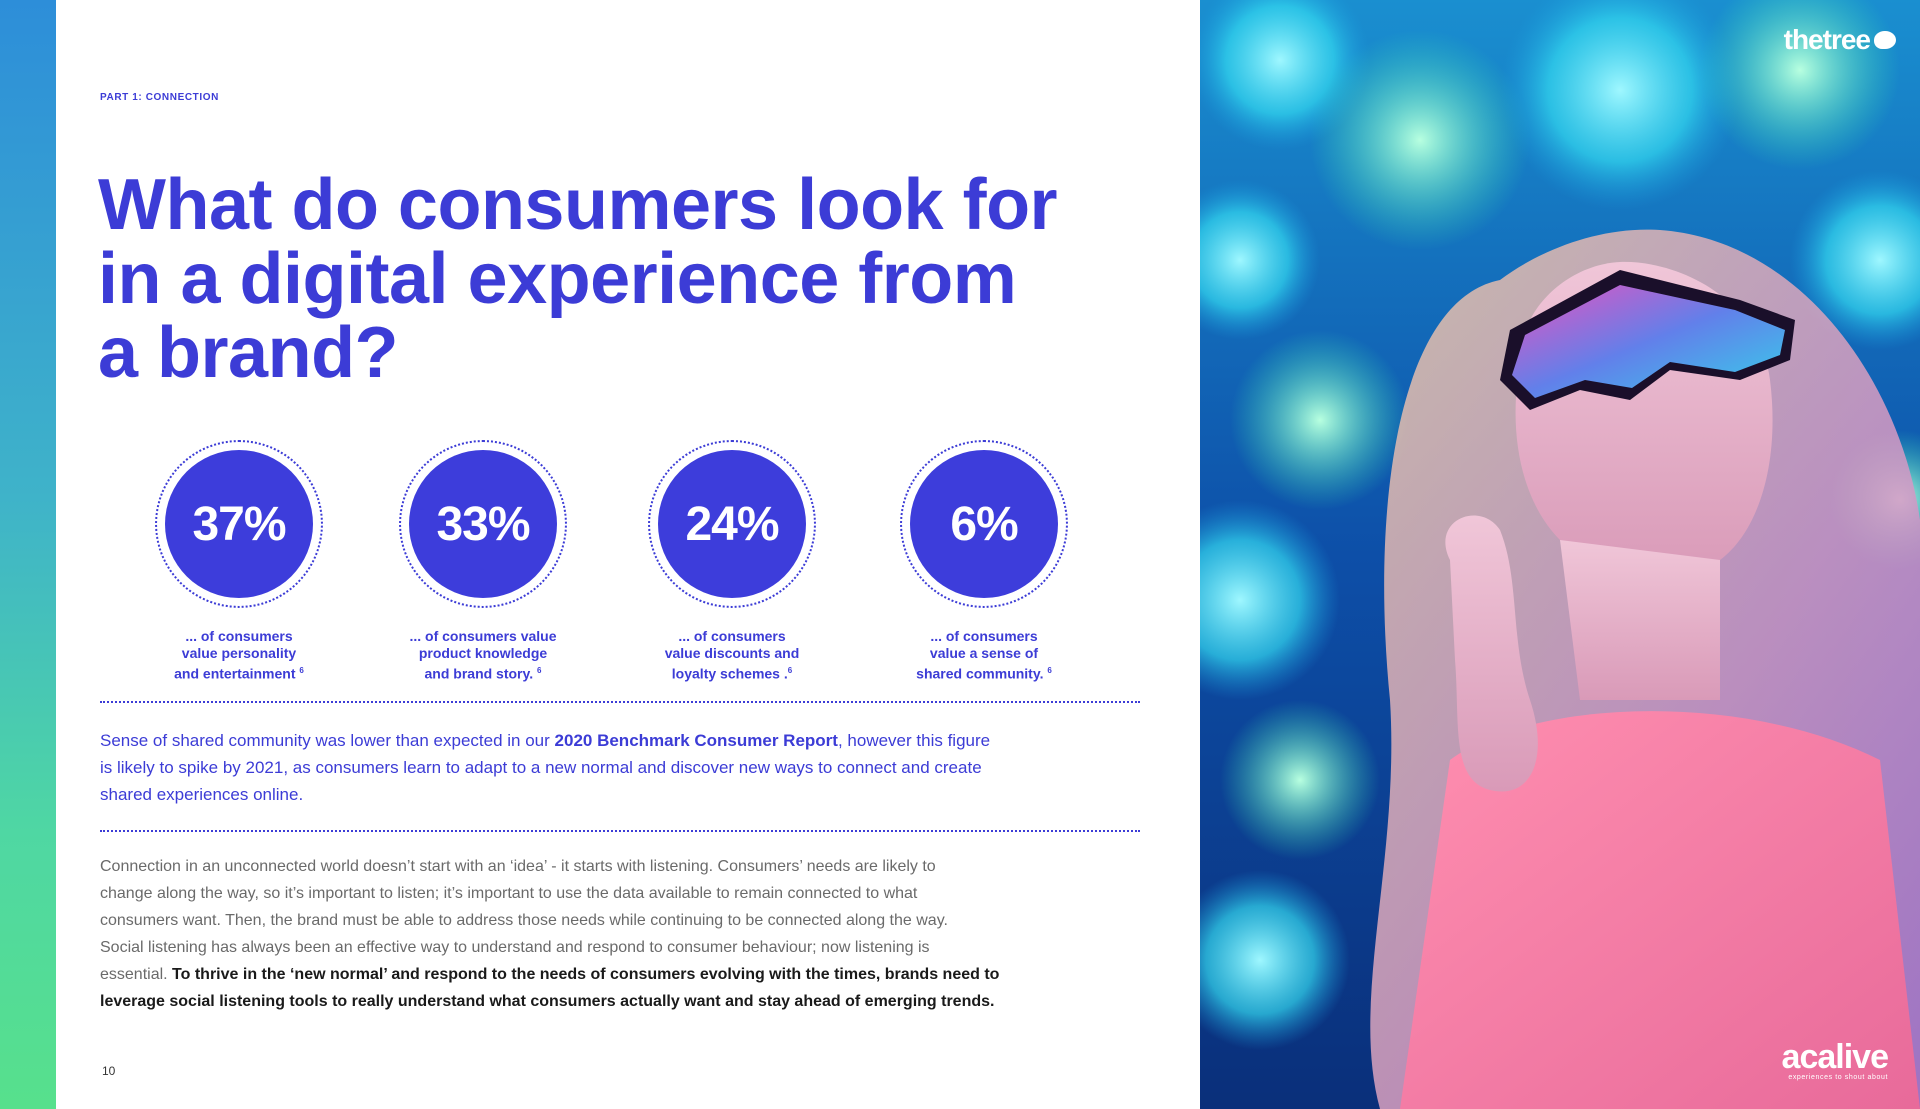 Image resolution: width=1920 pixels, height=1109 pixels. What do you see at coordinates (984, 653) in the screenshot?
I see `caption-line: value a sense of` at bounding box center [984, 653].